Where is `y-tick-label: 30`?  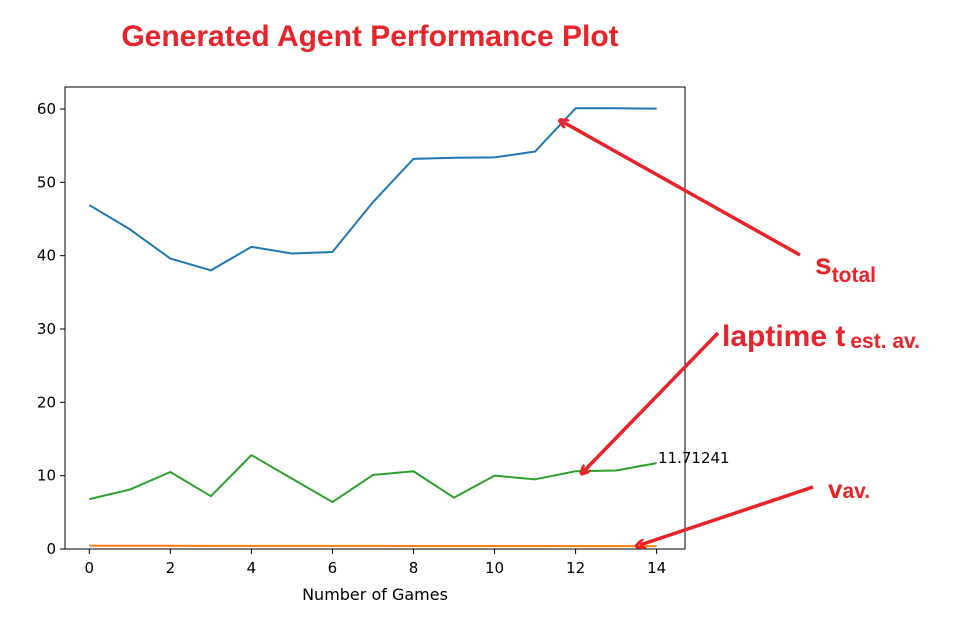 y-tick-label: 30 is located at coordinates (46, 329).